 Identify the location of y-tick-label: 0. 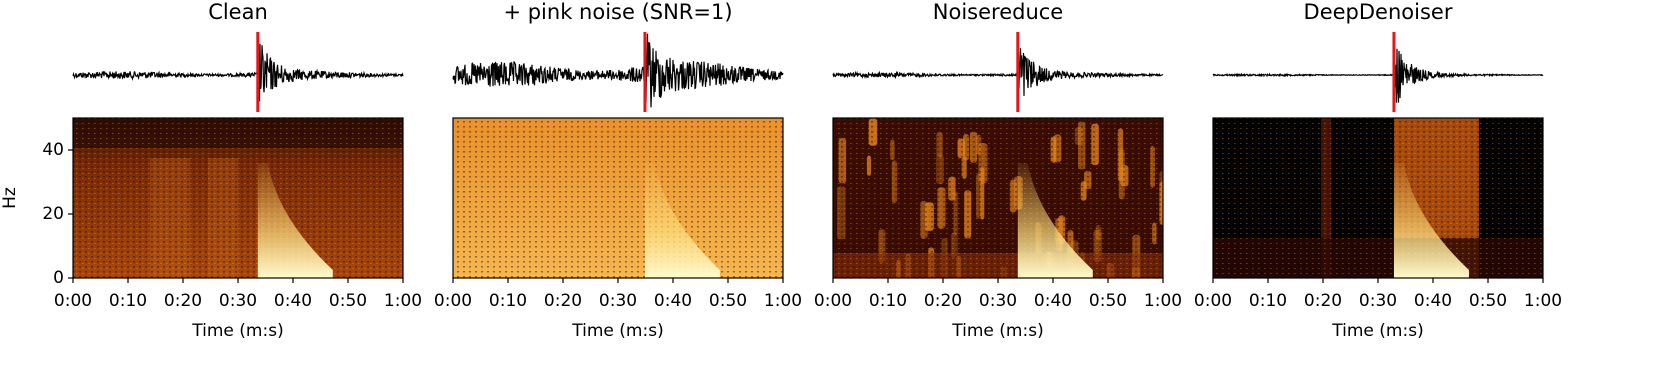
(58, 278).